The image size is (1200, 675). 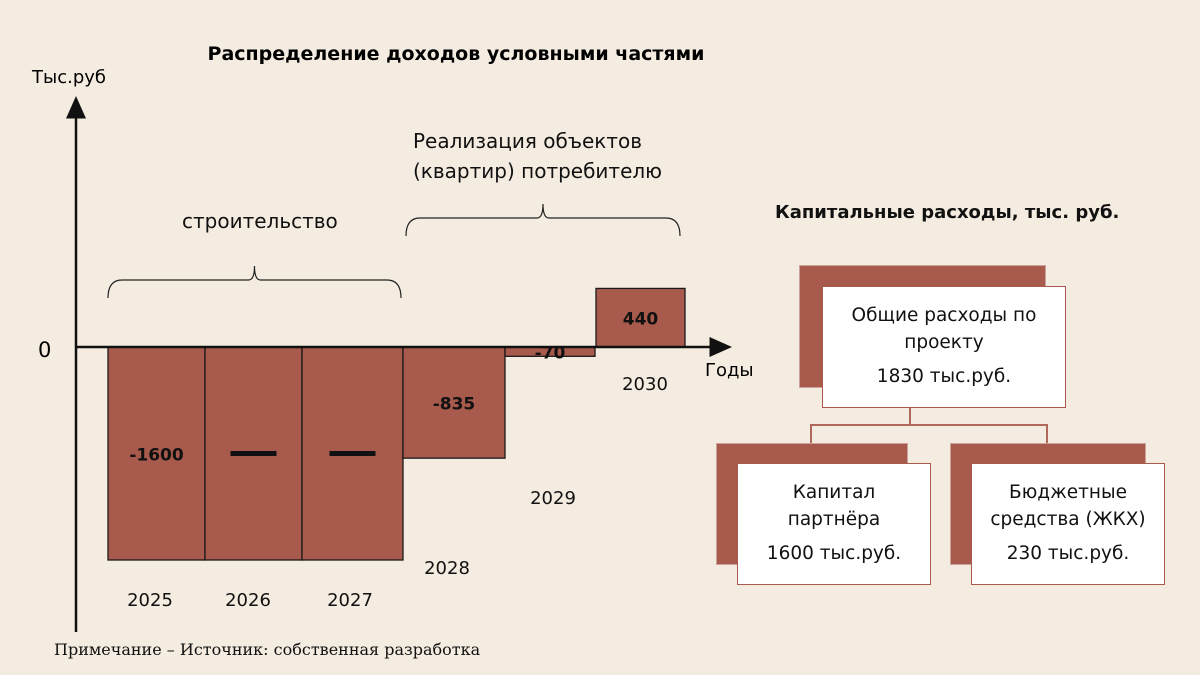 I want to click on bracket-label-2-1: Реализация объектов, so click(x=527, y=141).